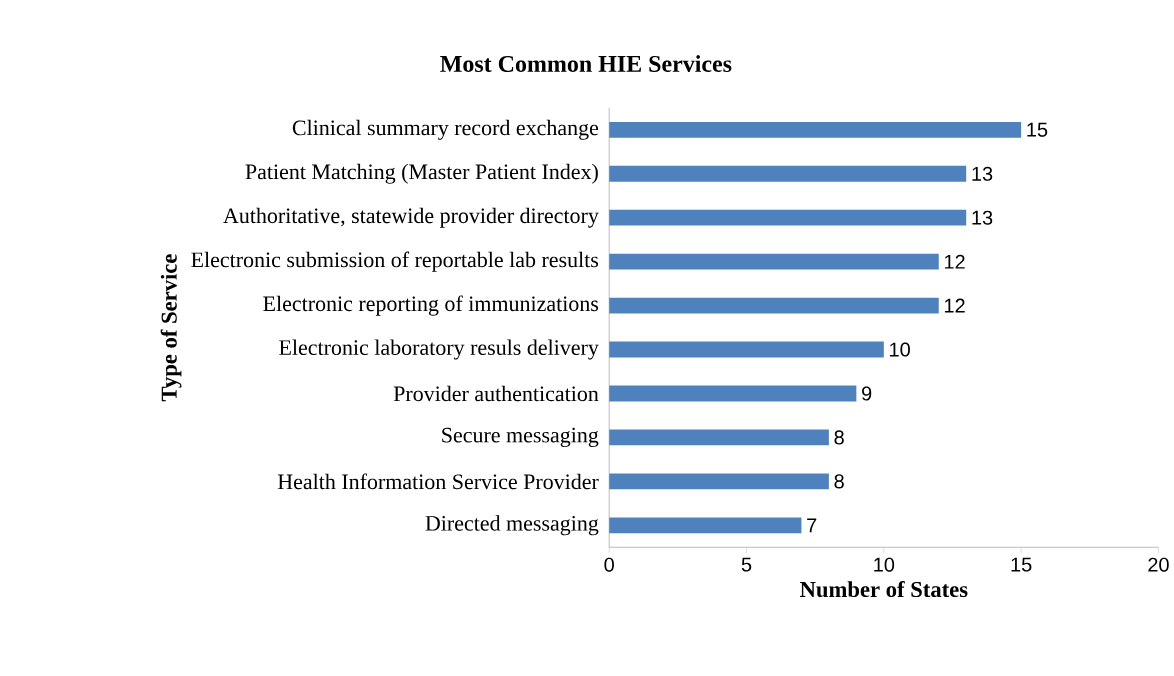 The image size is (1174, 676). Describe the element at coordinates (445, 129) in the screenshot. I see `y-tick-label: Clinical summary record exchange` at that location.